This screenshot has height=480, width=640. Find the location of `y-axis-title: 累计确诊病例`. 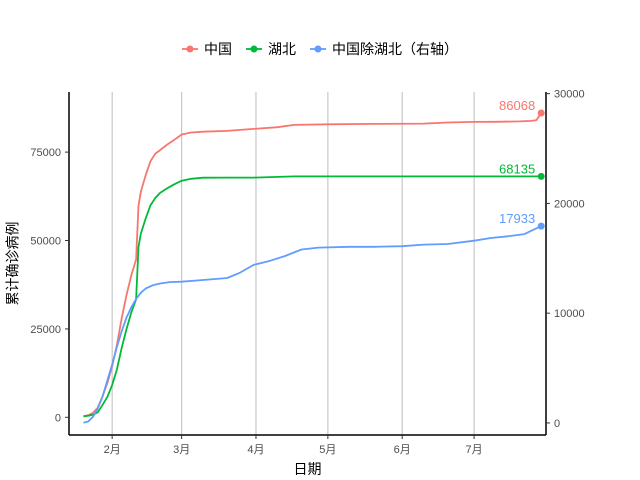

y-axis-title: 累计确诊病例 is located at coordinates (13, 264).